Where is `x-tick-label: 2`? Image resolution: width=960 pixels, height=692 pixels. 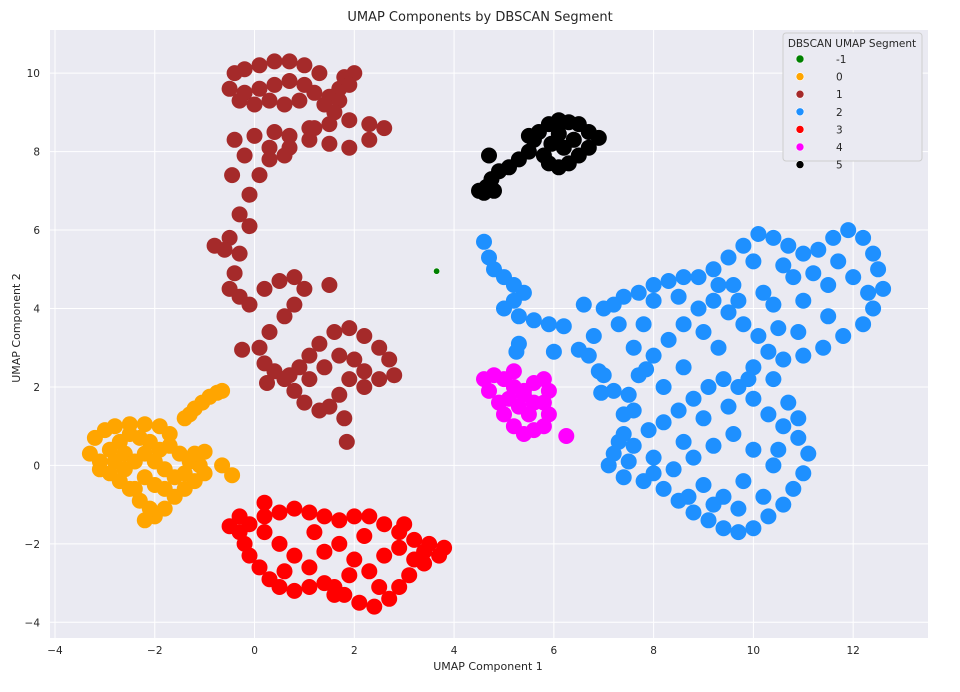
x-tick-label: 2 is located at coordinates (354, 651).